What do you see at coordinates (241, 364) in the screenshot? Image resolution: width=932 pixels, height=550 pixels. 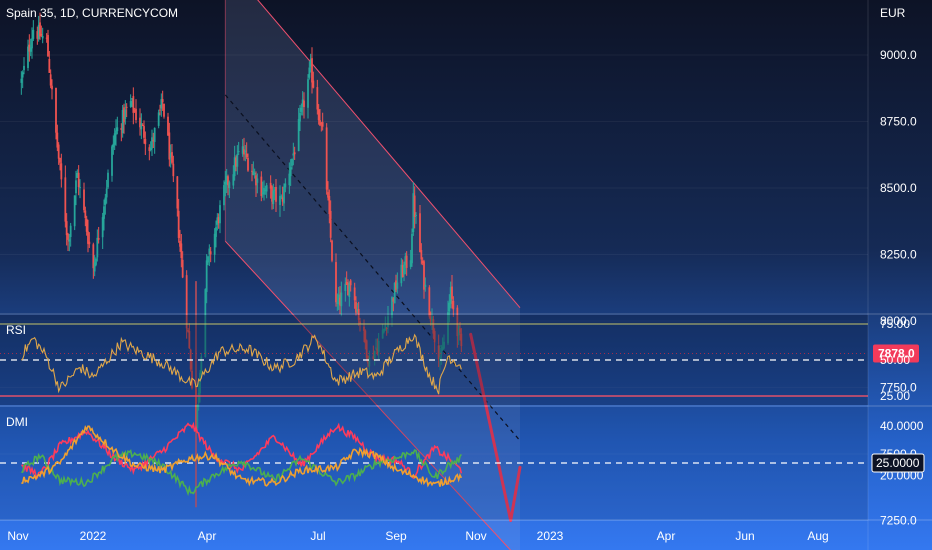 I see `rsi-line` at bounding box center [241, 364].